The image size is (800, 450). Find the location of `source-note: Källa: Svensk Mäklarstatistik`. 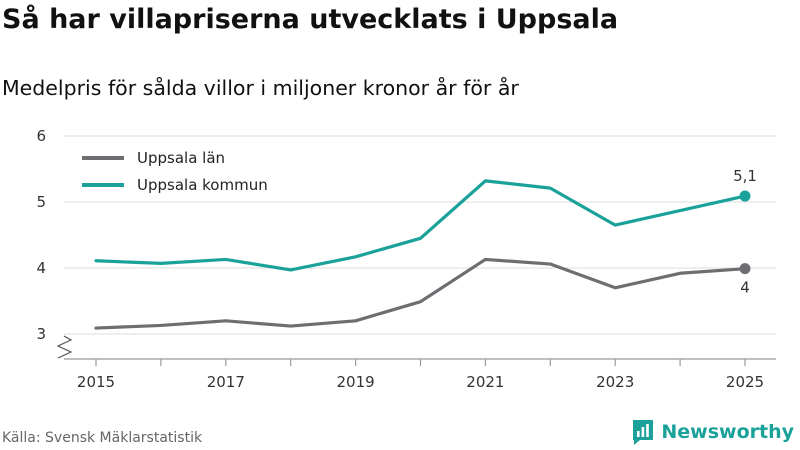

source-note: Källa: Svensk Mäklarstatistik is located at coordinates (102, 438).